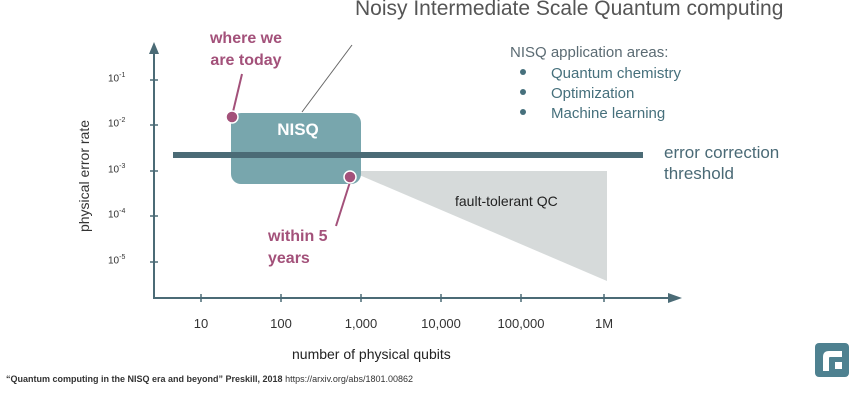 The image size is (853, 400). I want to click on applications-heading: NISQ application areas:, so click(589, 52).